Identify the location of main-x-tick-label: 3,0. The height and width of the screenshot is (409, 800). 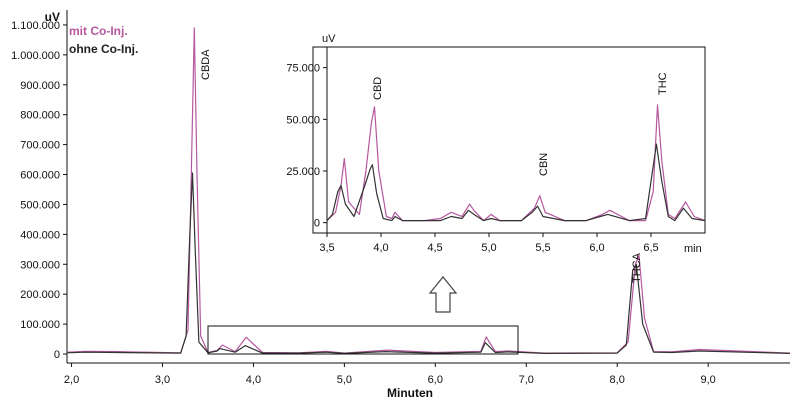
(162, 380).